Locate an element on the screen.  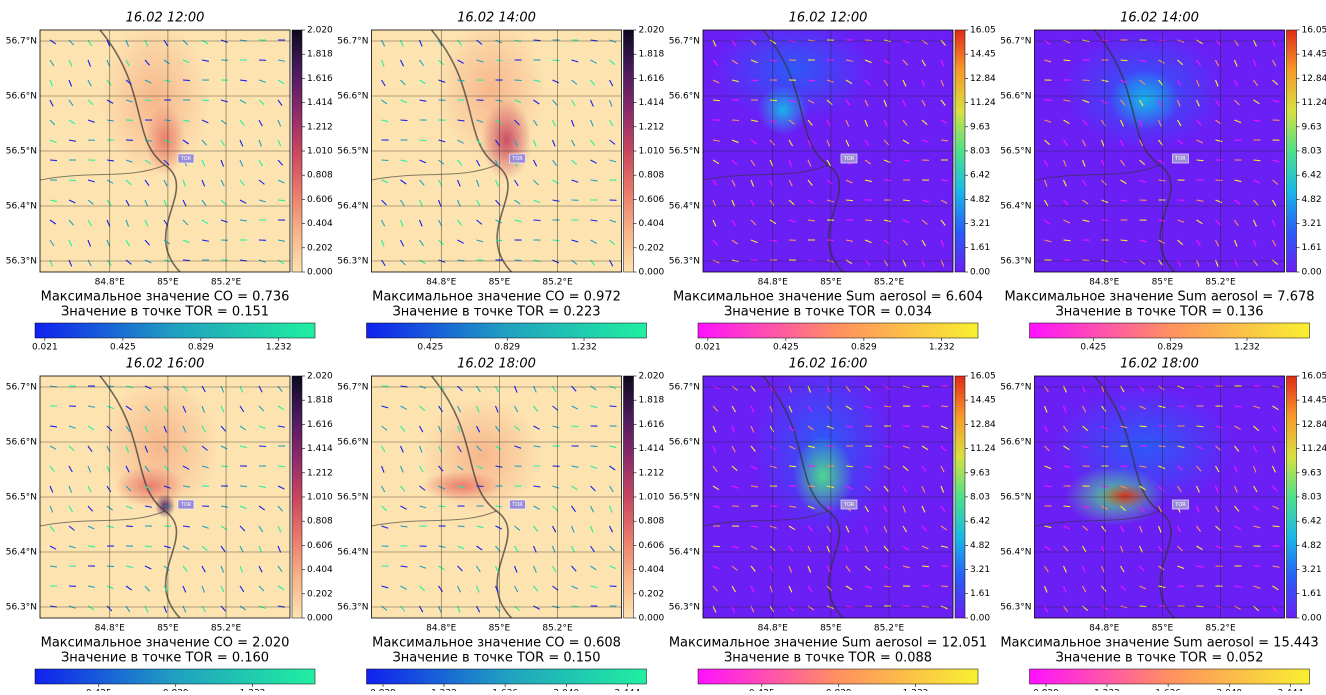
colorbar-tick-label: 4.82 is located at coordinates (1312, 200).